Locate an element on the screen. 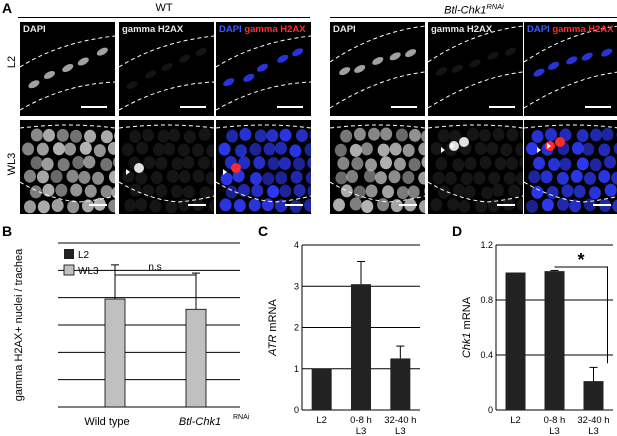  micrograph-wt-wl3-h2ax is located at coordinates (166, 167).